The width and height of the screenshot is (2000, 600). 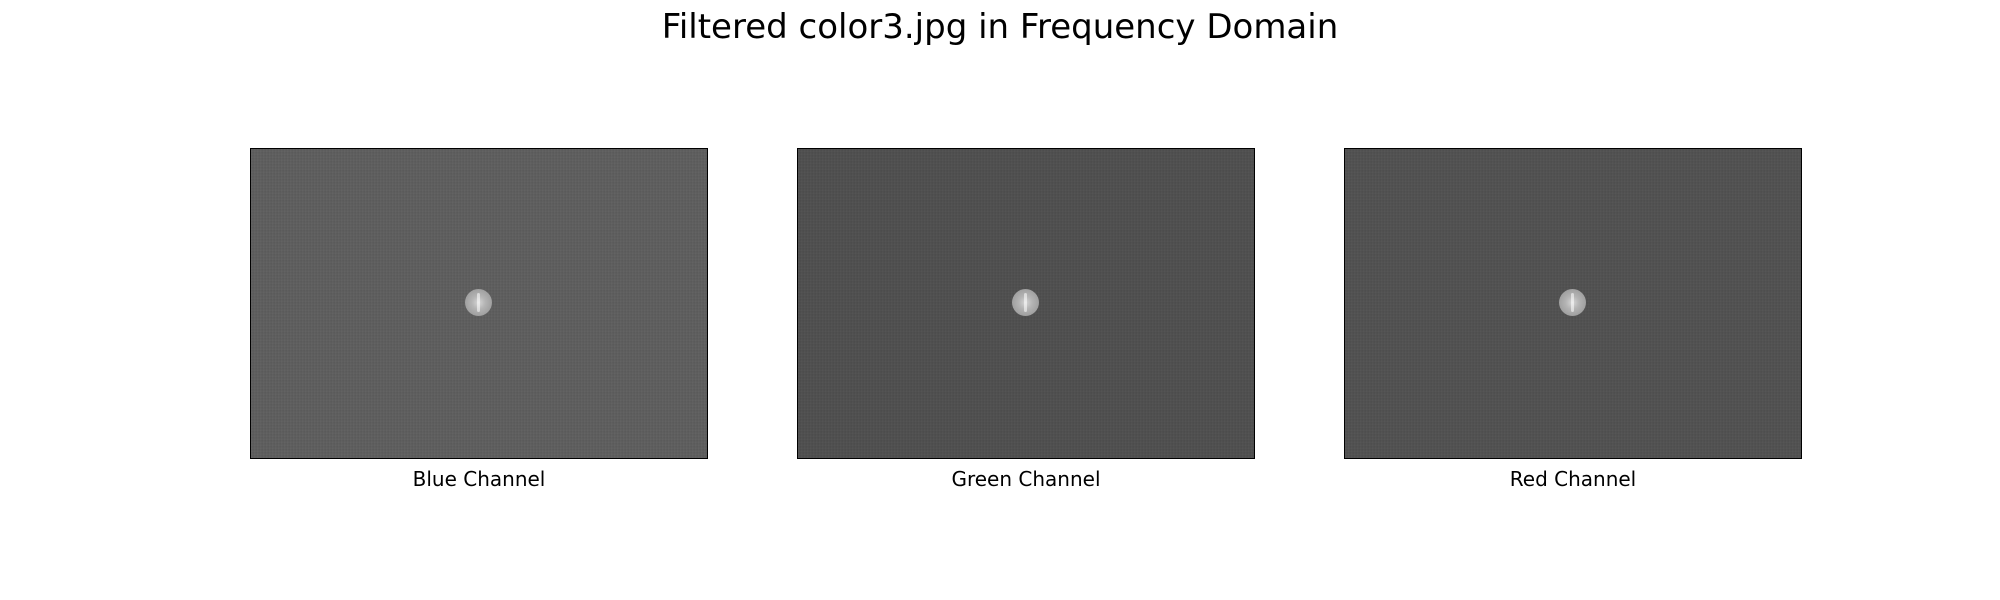 I want to click on caption-green-channel: Green Channel, so click(x=1026, y=479).